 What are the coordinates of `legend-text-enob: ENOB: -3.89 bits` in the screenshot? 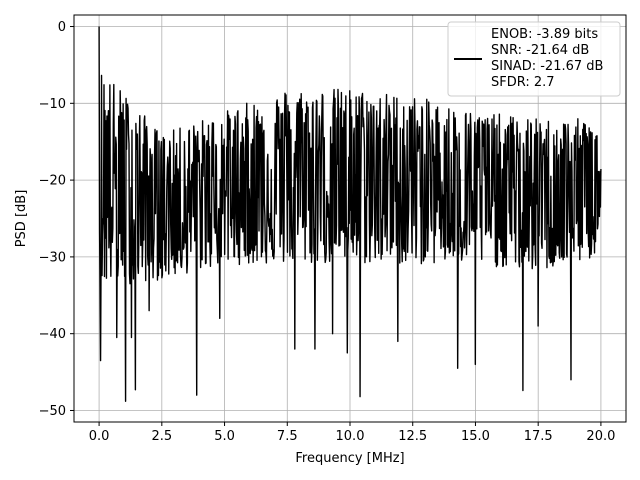 It's located at (544, 34).